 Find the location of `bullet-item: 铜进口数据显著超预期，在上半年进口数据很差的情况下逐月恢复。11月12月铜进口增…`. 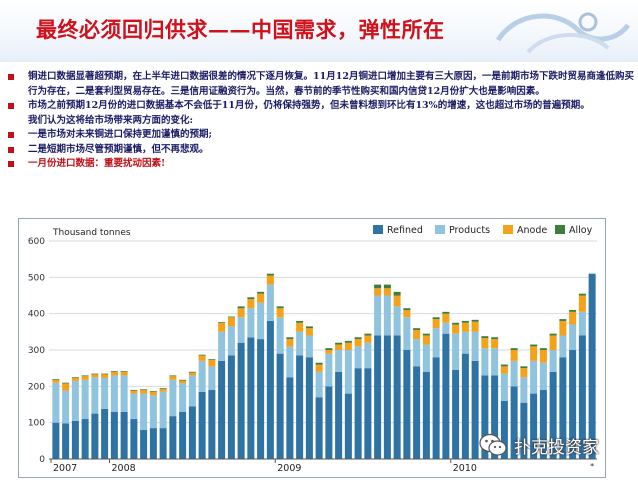

bullet-item: 铜进口数据显著超预期，在上半年进口数据很差的情况下逐月恢复。11月12月铜进口增… is located at coordinates (319, 84).